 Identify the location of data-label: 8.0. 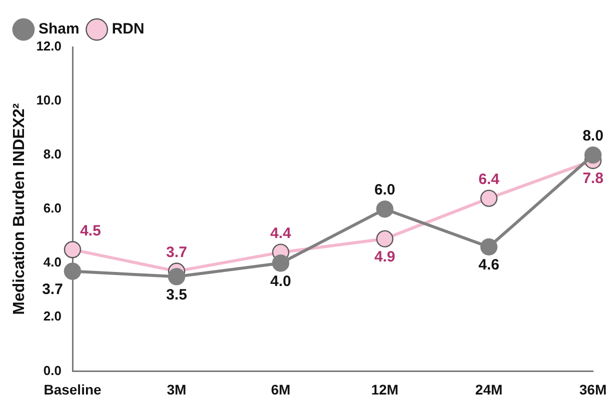
(593, 136).